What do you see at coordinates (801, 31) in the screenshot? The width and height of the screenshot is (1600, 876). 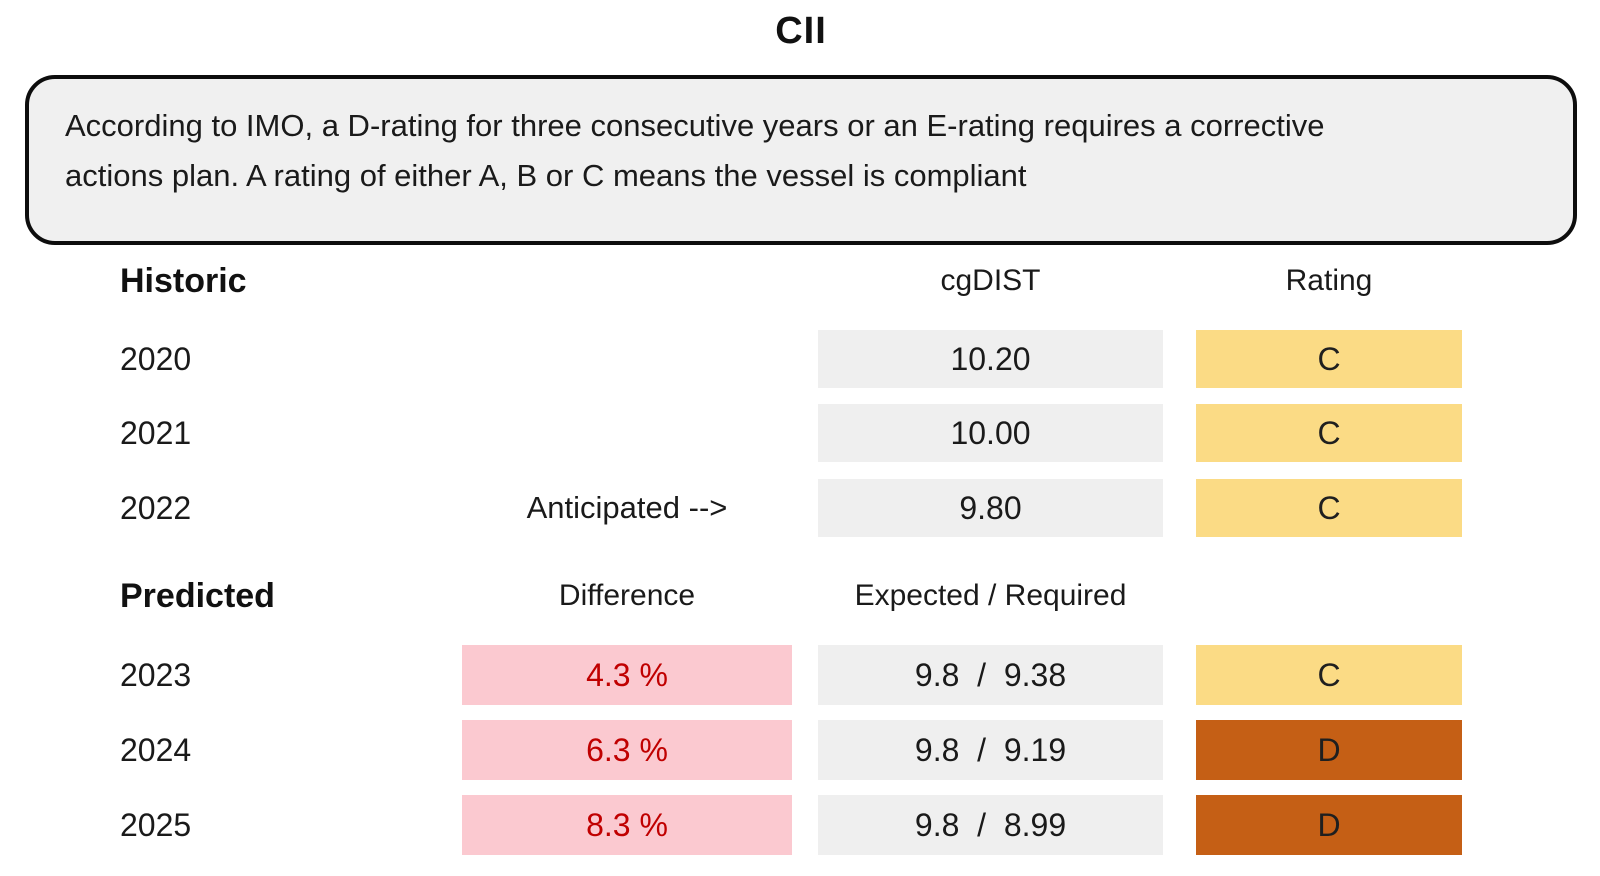 I see `page-title: CII` at bounding box center [801, 31].